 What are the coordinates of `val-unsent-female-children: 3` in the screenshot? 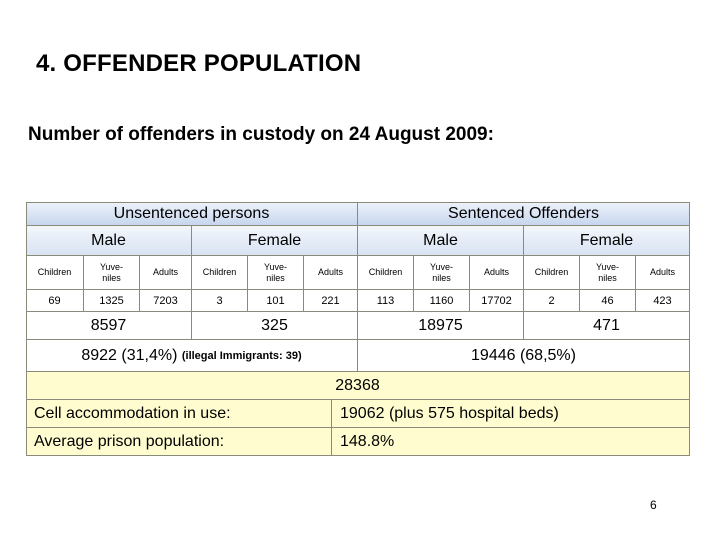 It's located at (220, 301).